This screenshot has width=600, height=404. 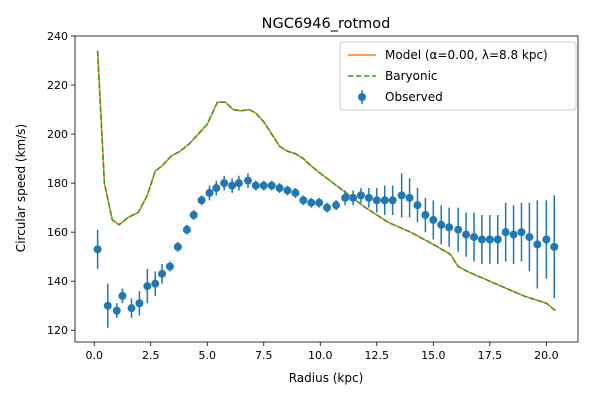 What do you see at coordinates (57, 281) in the screenshot?
I see `y-tick-label: 140` at bounding box center [57, 281].